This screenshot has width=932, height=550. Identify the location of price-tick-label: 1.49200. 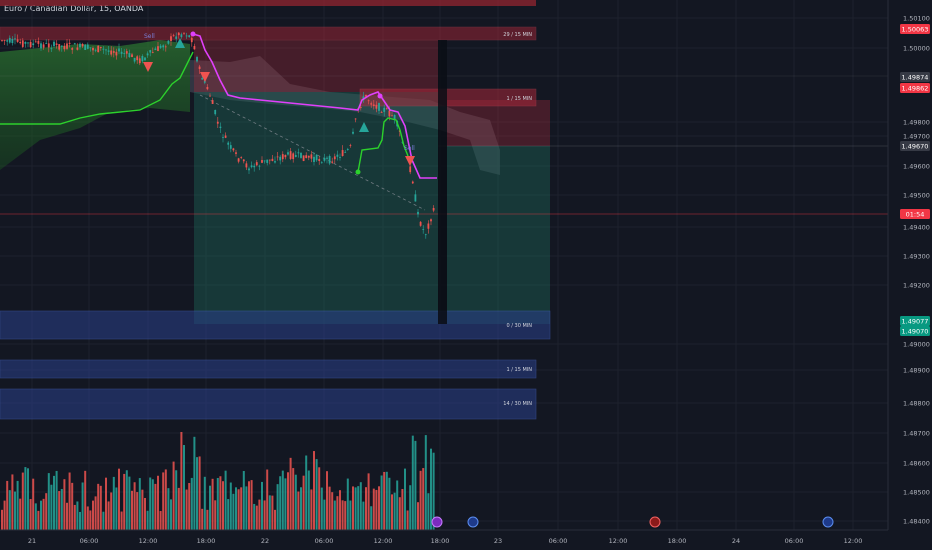
(916, 286).